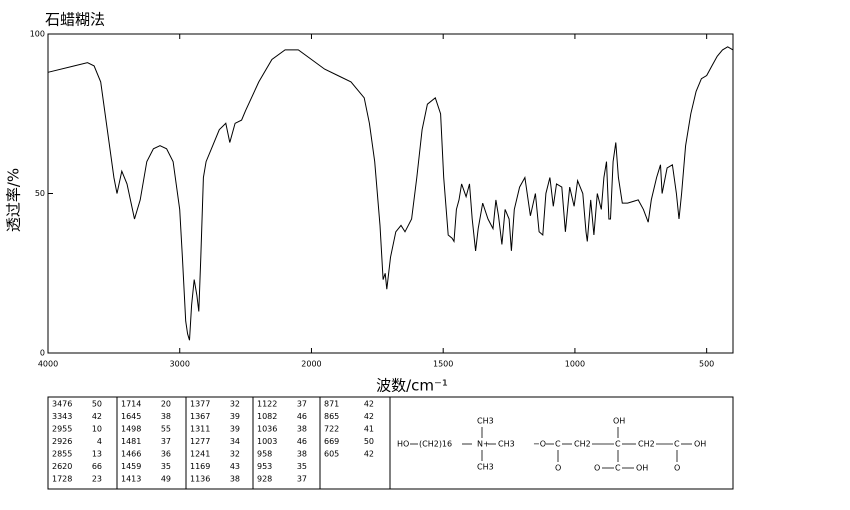  I want to click on peak-wavenumber: 2620, so click(62, 466).